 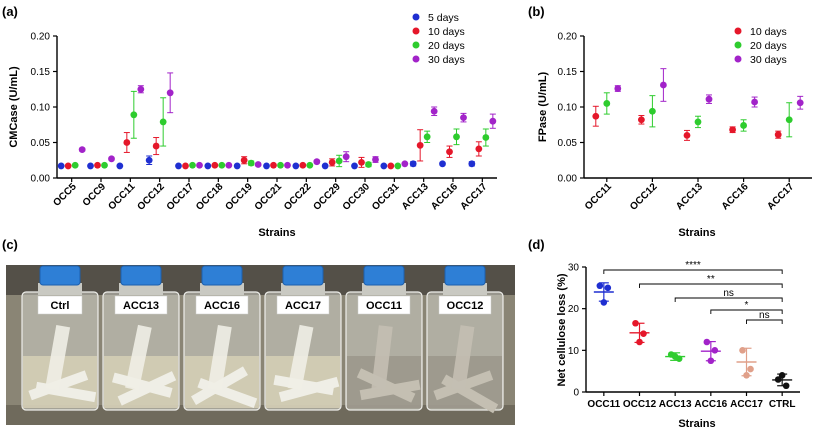 What do you see at coordinates (141, 338) in the screenshot?
I see `bottle-acc13: ACC13` at bounding box center [141, 338].